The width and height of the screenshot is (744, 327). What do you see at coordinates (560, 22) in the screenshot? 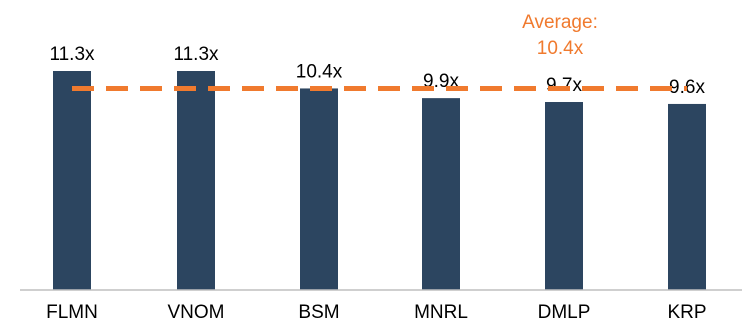
I see `average-label-line1: Average:` at bounding box center [560, 22].